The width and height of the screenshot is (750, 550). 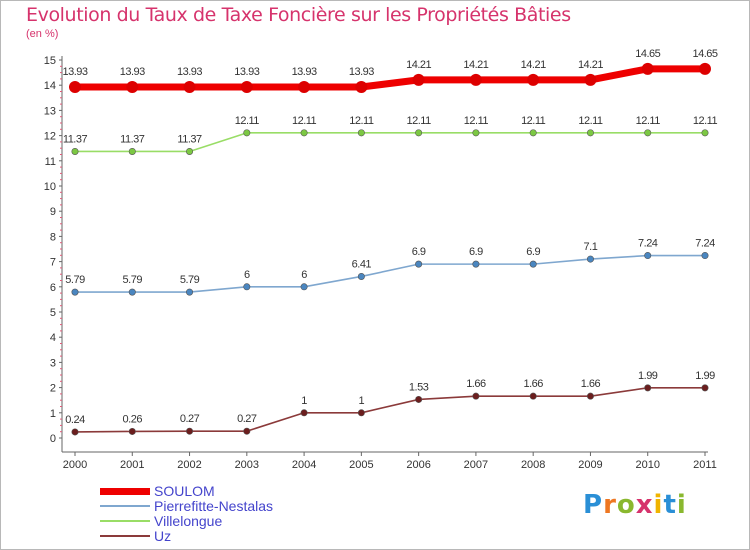 I want to click on data-label-soulom-2001: 13.93, so click(x=132, y=72).